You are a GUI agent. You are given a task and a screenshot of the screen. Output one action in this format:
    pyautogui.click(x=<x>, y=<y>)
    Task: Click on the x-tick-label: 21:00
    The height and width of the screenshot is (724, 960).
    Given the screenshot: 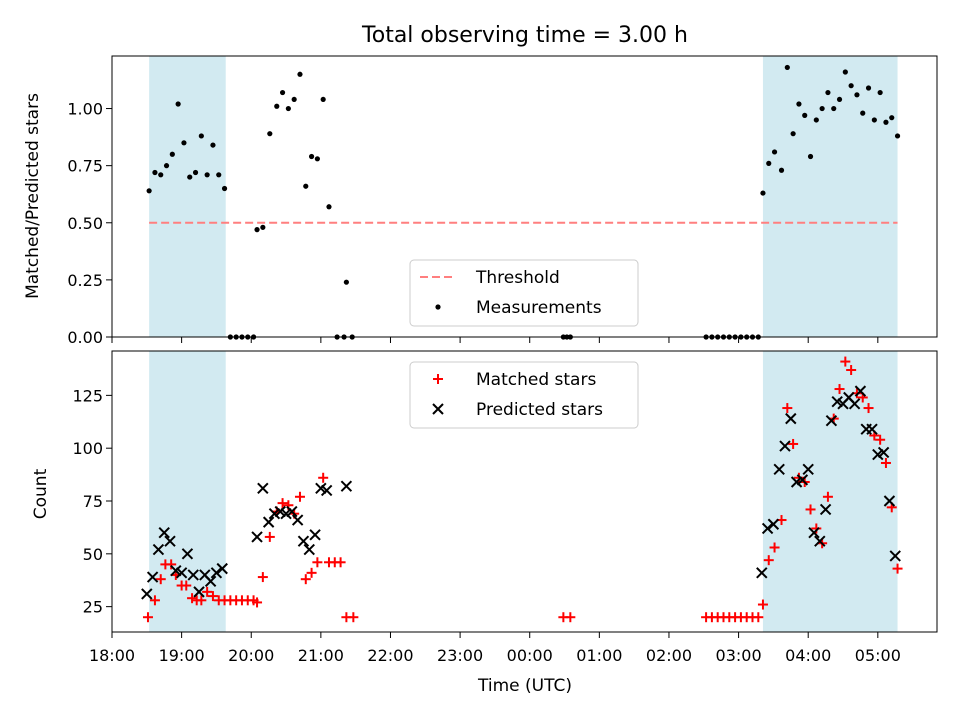 What is the action you would take?
    pyautogui.click(x=321, y=655)
    